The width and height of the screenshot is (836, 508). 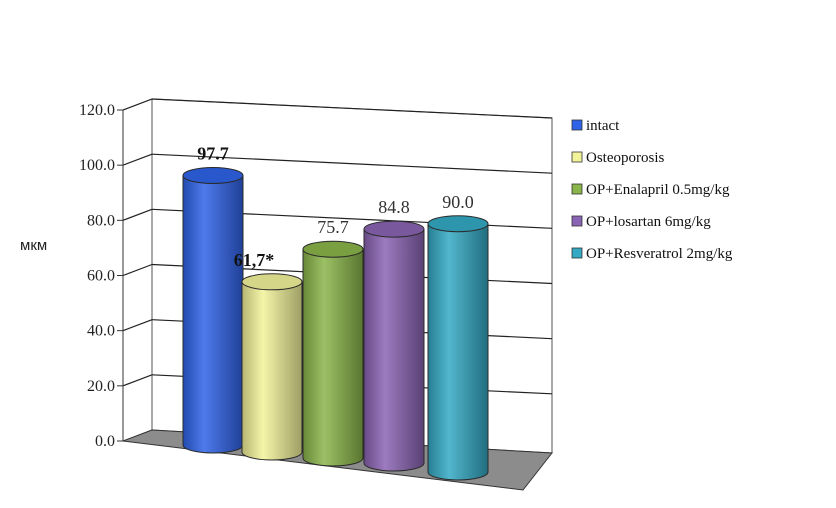 I want to click on y-tick-label: 40.0, so click(x=101, y=331).